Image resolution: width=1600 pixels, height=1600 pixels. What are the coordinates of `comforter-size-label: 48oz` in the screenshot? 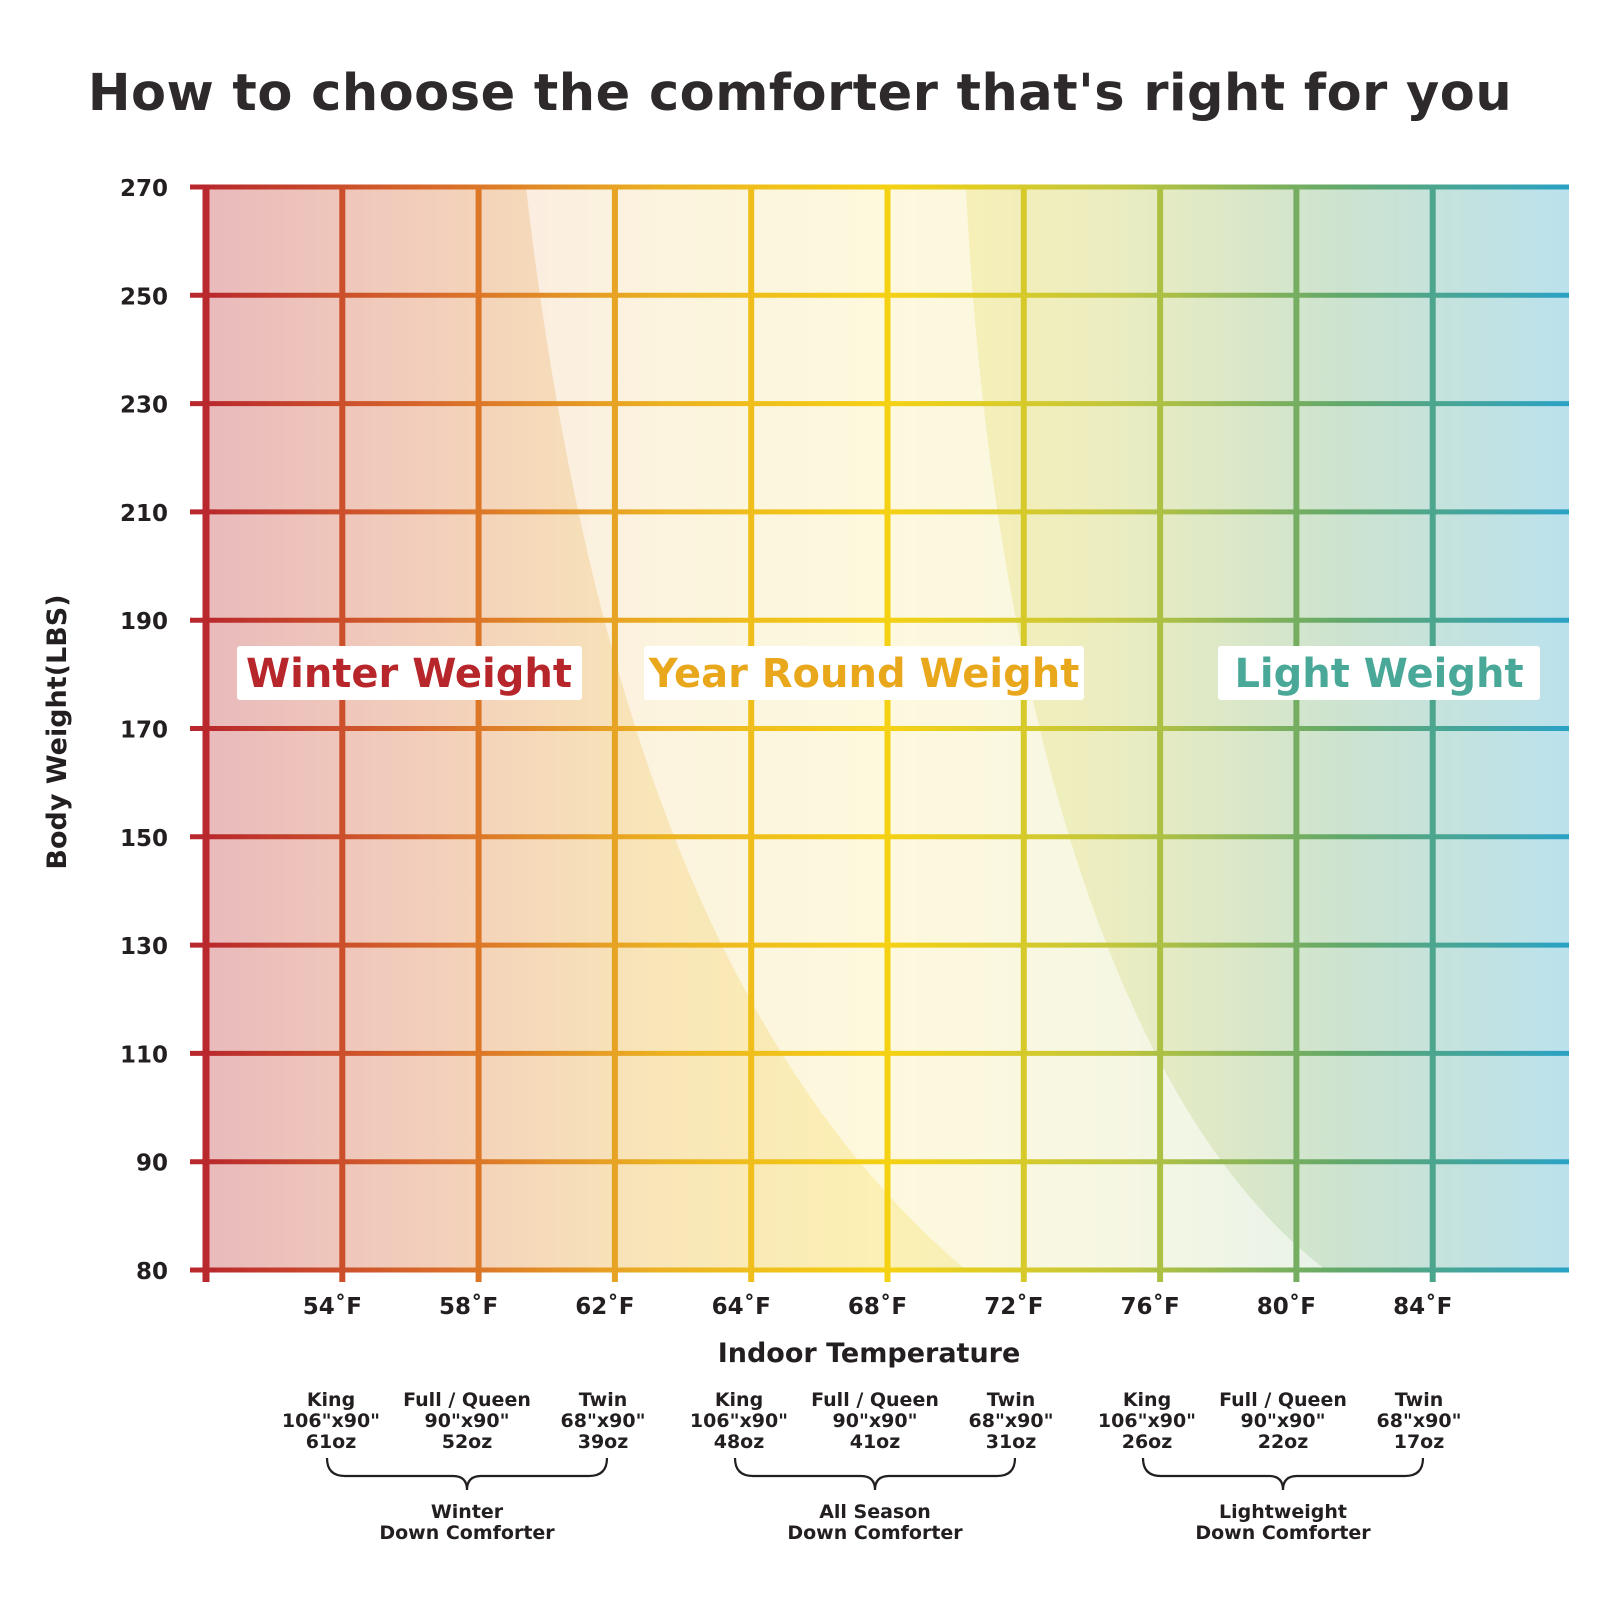 It's located at (739, 1442).